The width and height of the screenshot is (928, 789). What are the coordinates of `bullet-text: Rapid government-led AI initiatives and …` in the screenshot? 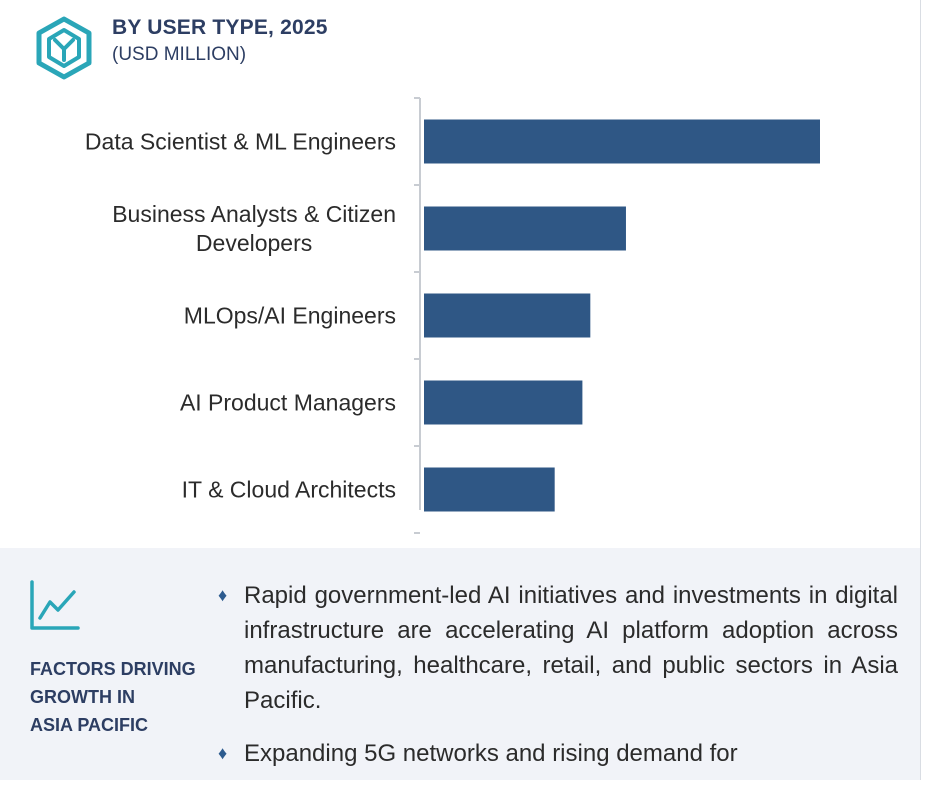 It's located at (571, 648).